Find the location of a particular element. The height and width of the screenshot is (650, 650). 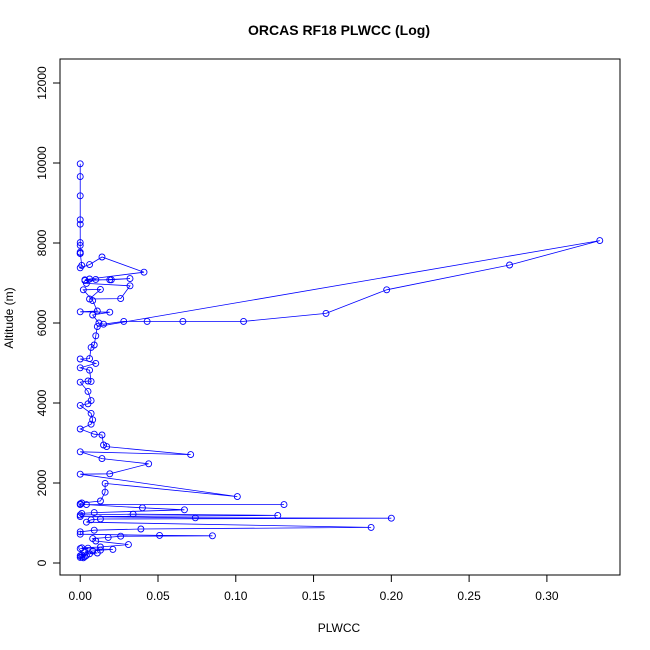

y-axis: 0 2000 4000 6000 8000 10000 12000 is located at coordinates (48, 316).